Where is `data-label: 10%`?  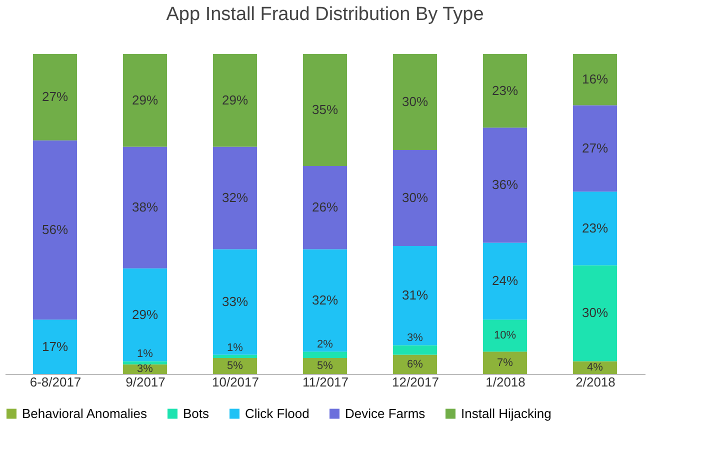 data-label: 10% is located at coordinates (505, 336).